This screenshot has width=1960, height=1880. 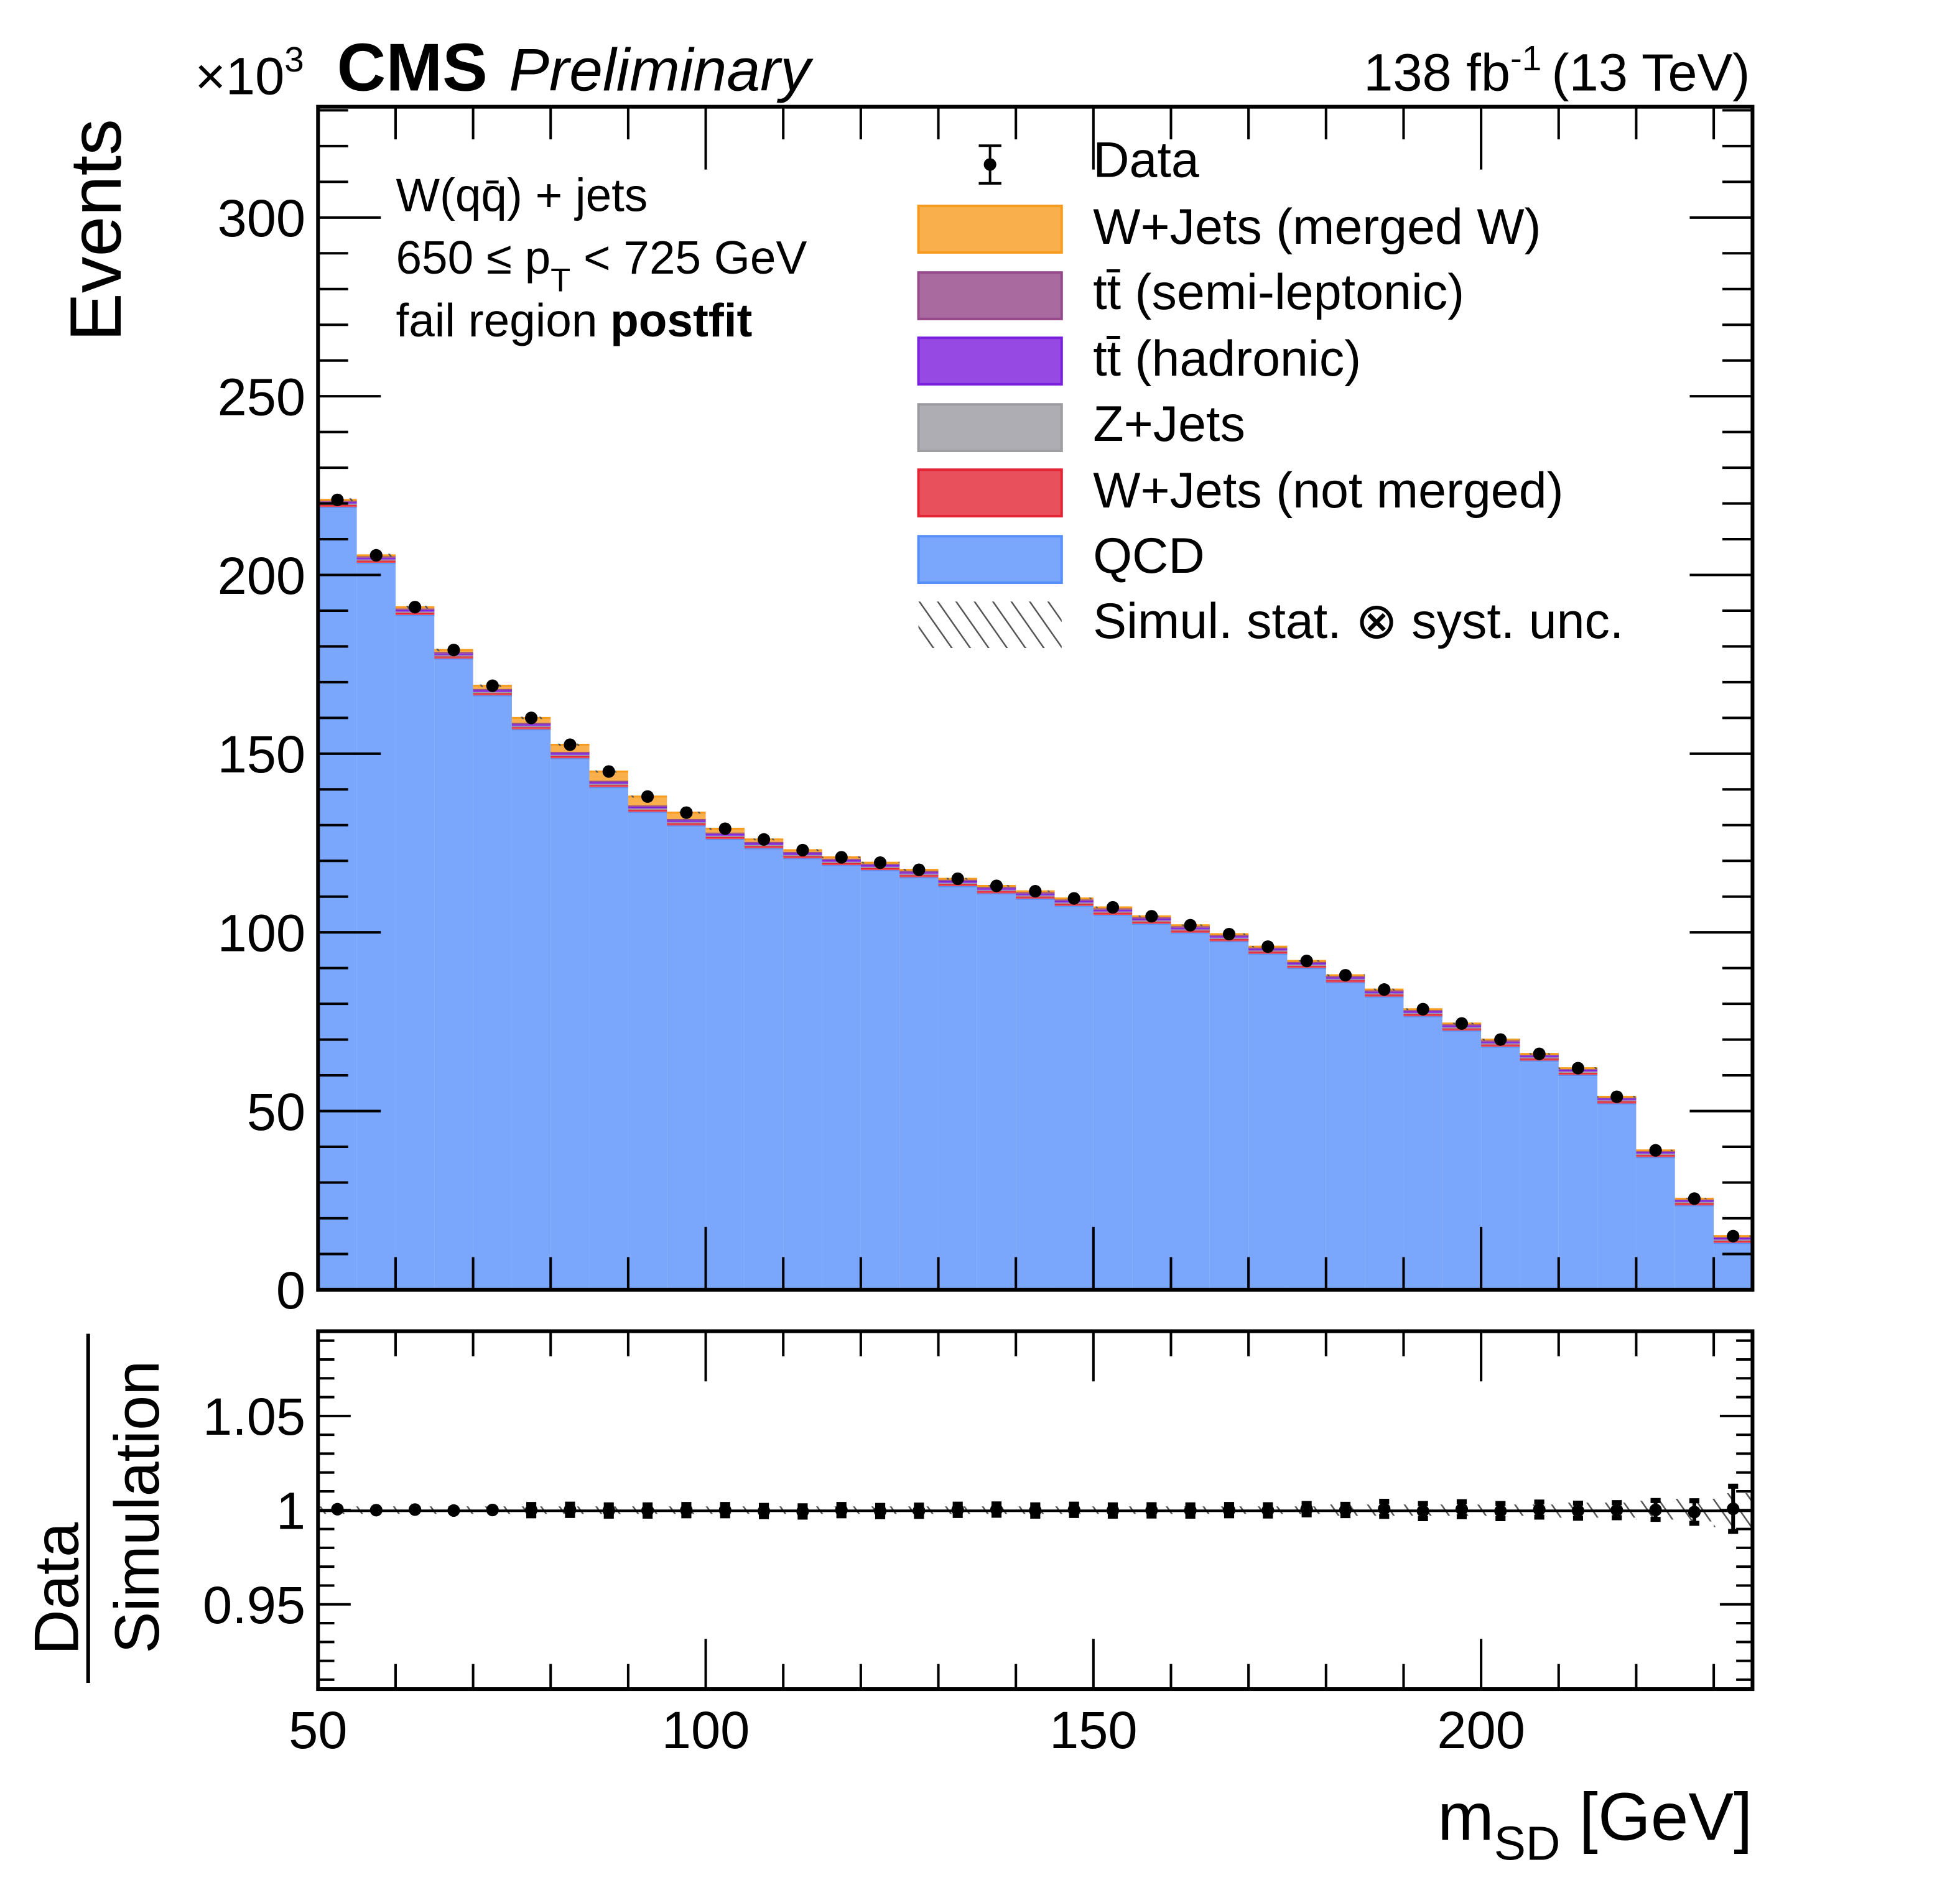 What do you see at coordinates (574, 320) in the screenshot?
I see `annotation-region: fail region postfit` at bounding box center [574, 320].